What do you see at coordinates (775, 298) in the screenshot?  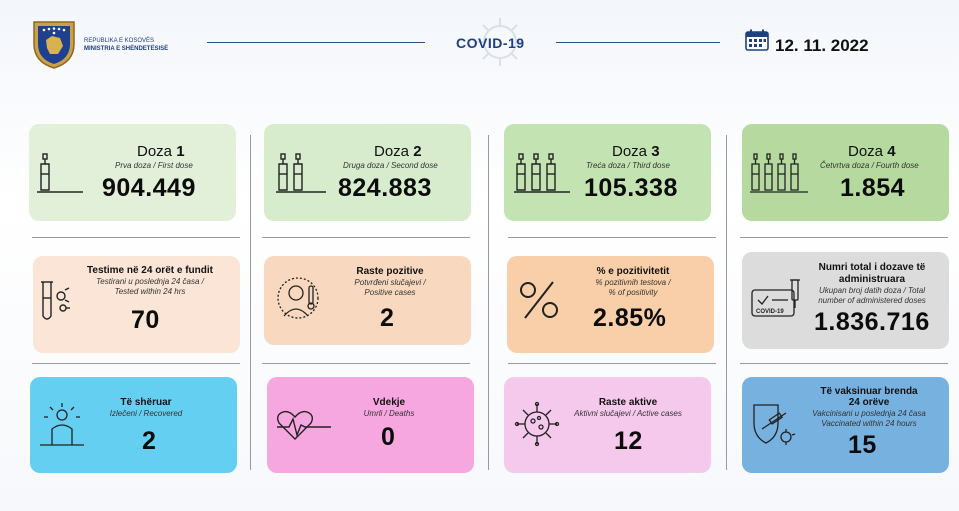 I see `vaccination-certificate-icon: COVID-19` at bounding box center [775, 298].